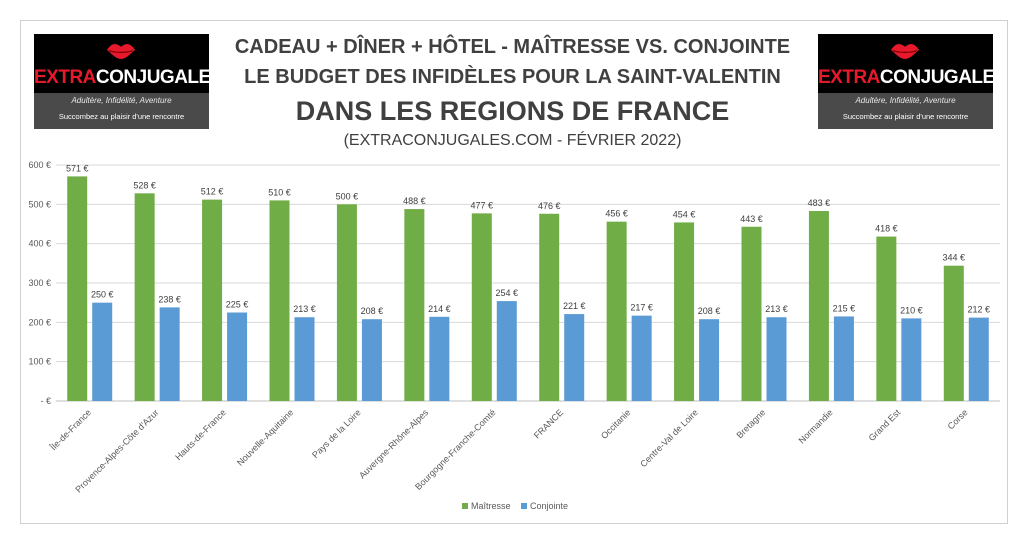 This screenshot has width=1024, height=540. Describe the element at coordinates (439, 309) in the screenshot. I see `data-label: 214 €` at that location.